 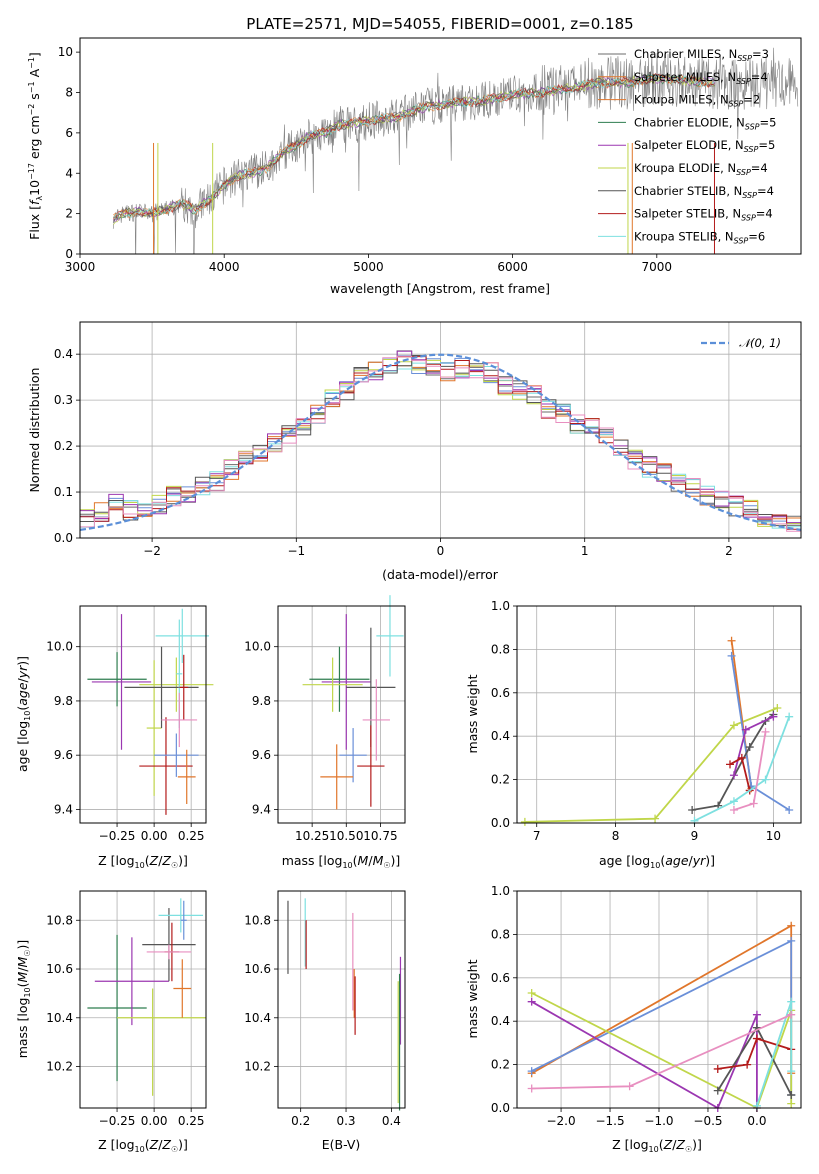 I want to click on histogram-ylabel: Normed distribution, so click(x=34, y=430).